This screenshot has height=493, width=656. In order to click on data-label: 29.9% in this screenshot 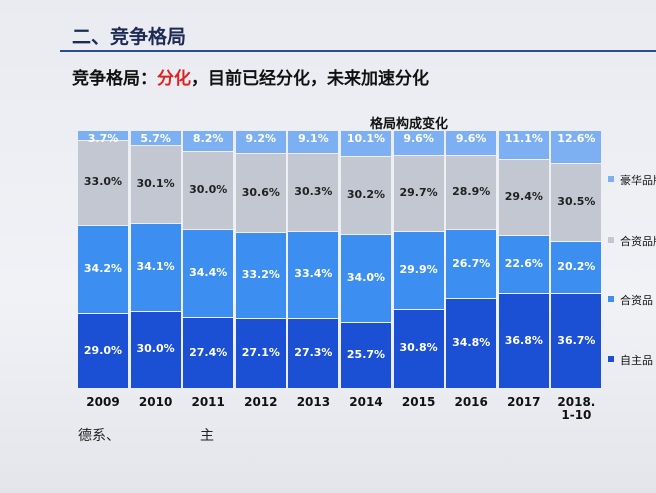, I will do `click(418, 269)`.